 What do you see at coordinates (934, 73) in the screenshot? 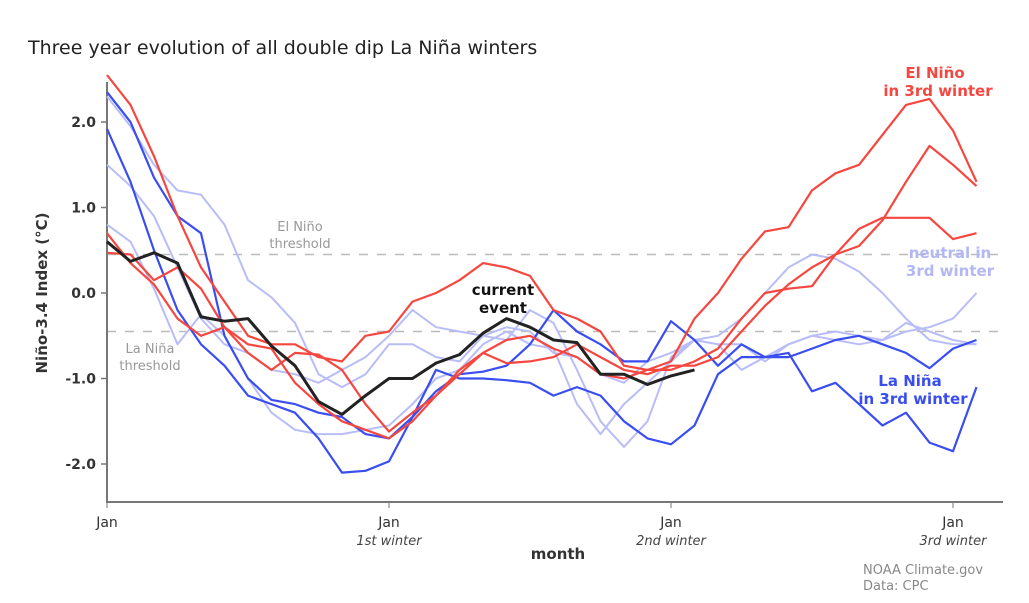
I see `el-nino-3rd-label-1: El Niño` at bounding box center [934, 73].